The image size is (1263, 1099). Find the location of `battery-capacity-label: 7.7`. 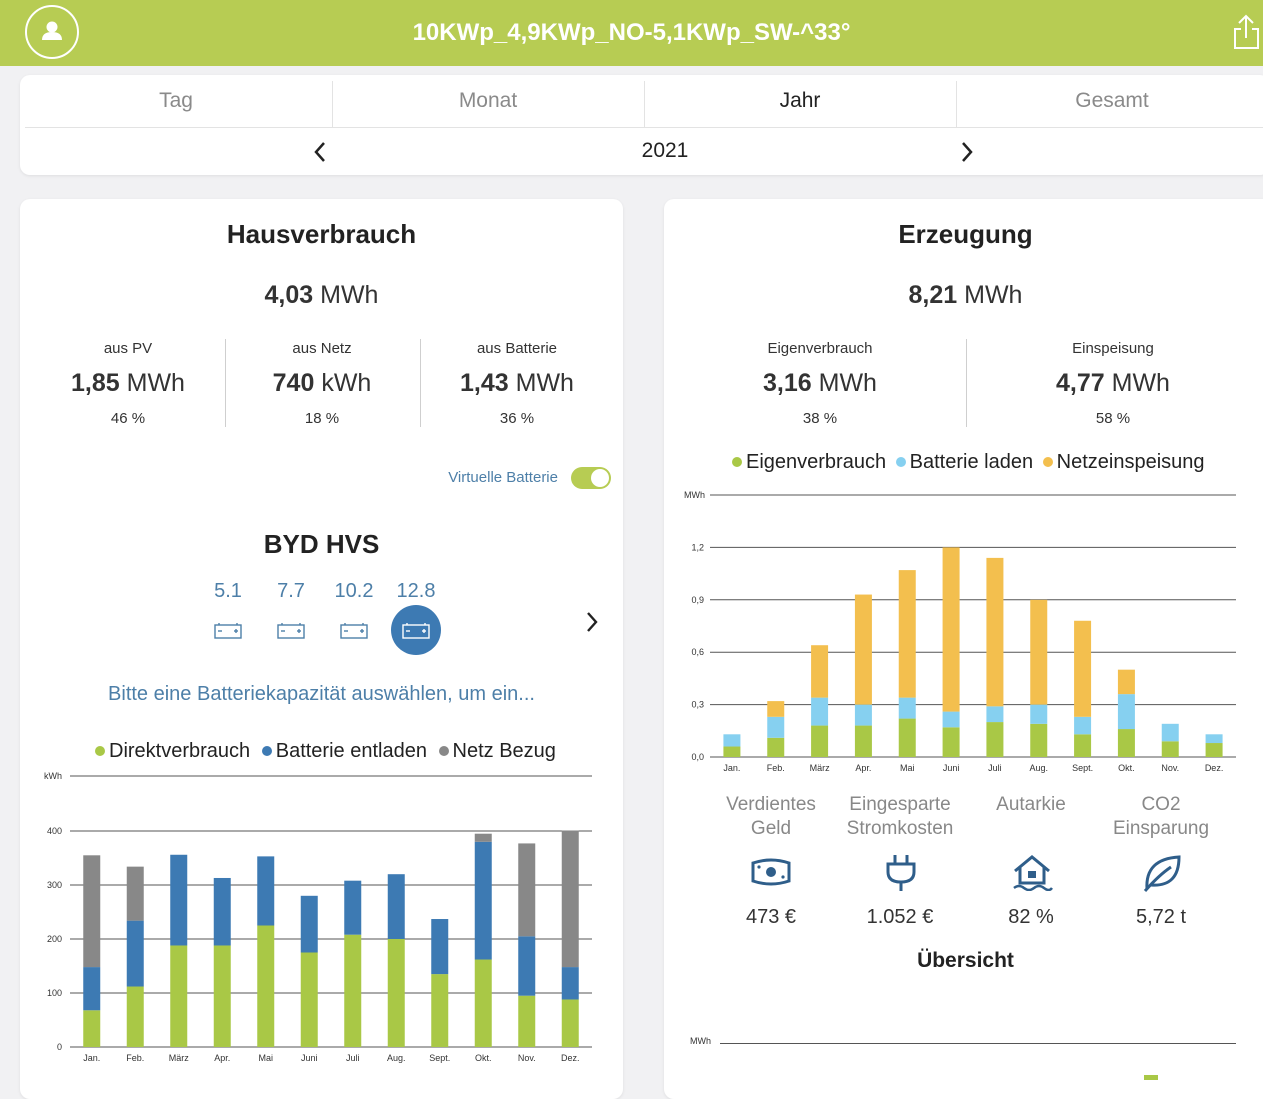

battery-capacity-label: 7.7 is located at coordinates (291, 591).